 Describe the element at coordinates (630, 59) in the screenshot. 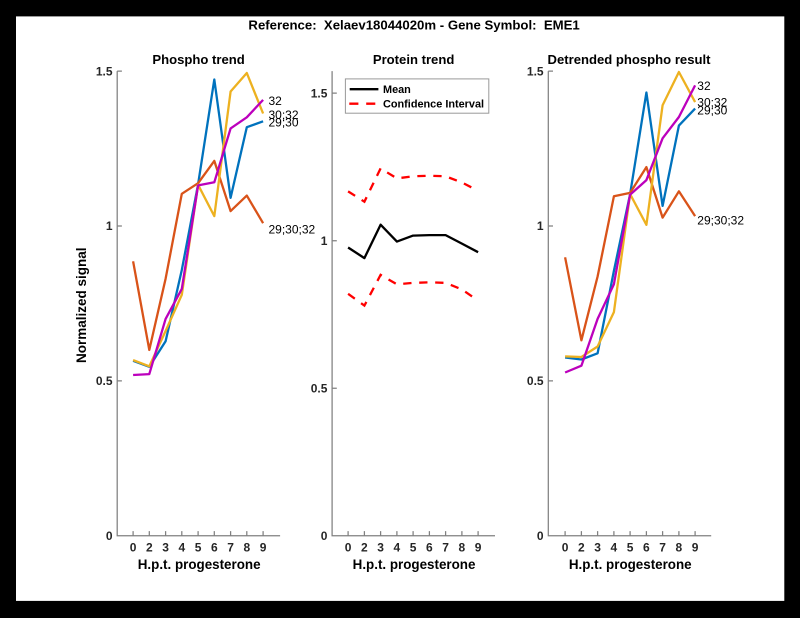

I see `svg-text: Detrended phospho result` at that location.